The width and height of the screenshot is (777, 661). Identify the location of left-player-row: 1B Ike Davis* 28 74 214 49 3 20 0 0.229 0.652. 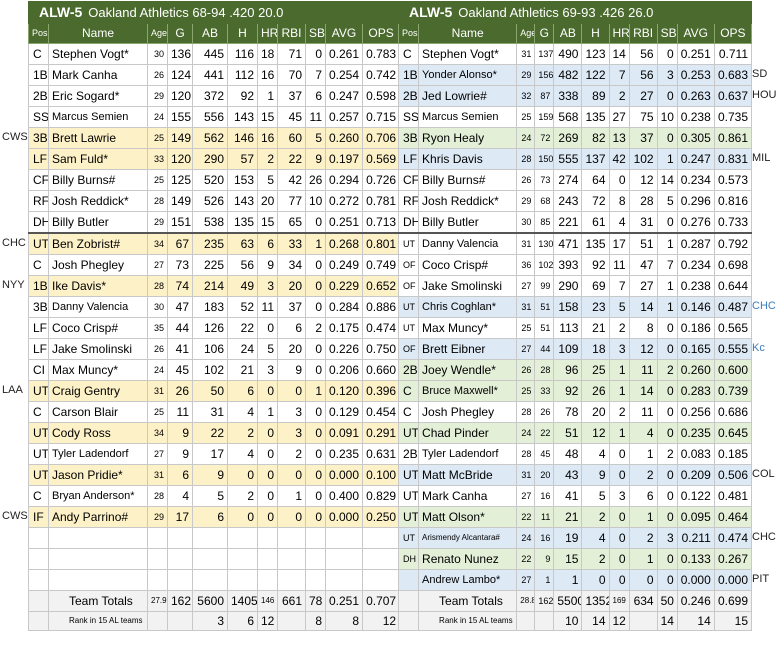
(214, 286).